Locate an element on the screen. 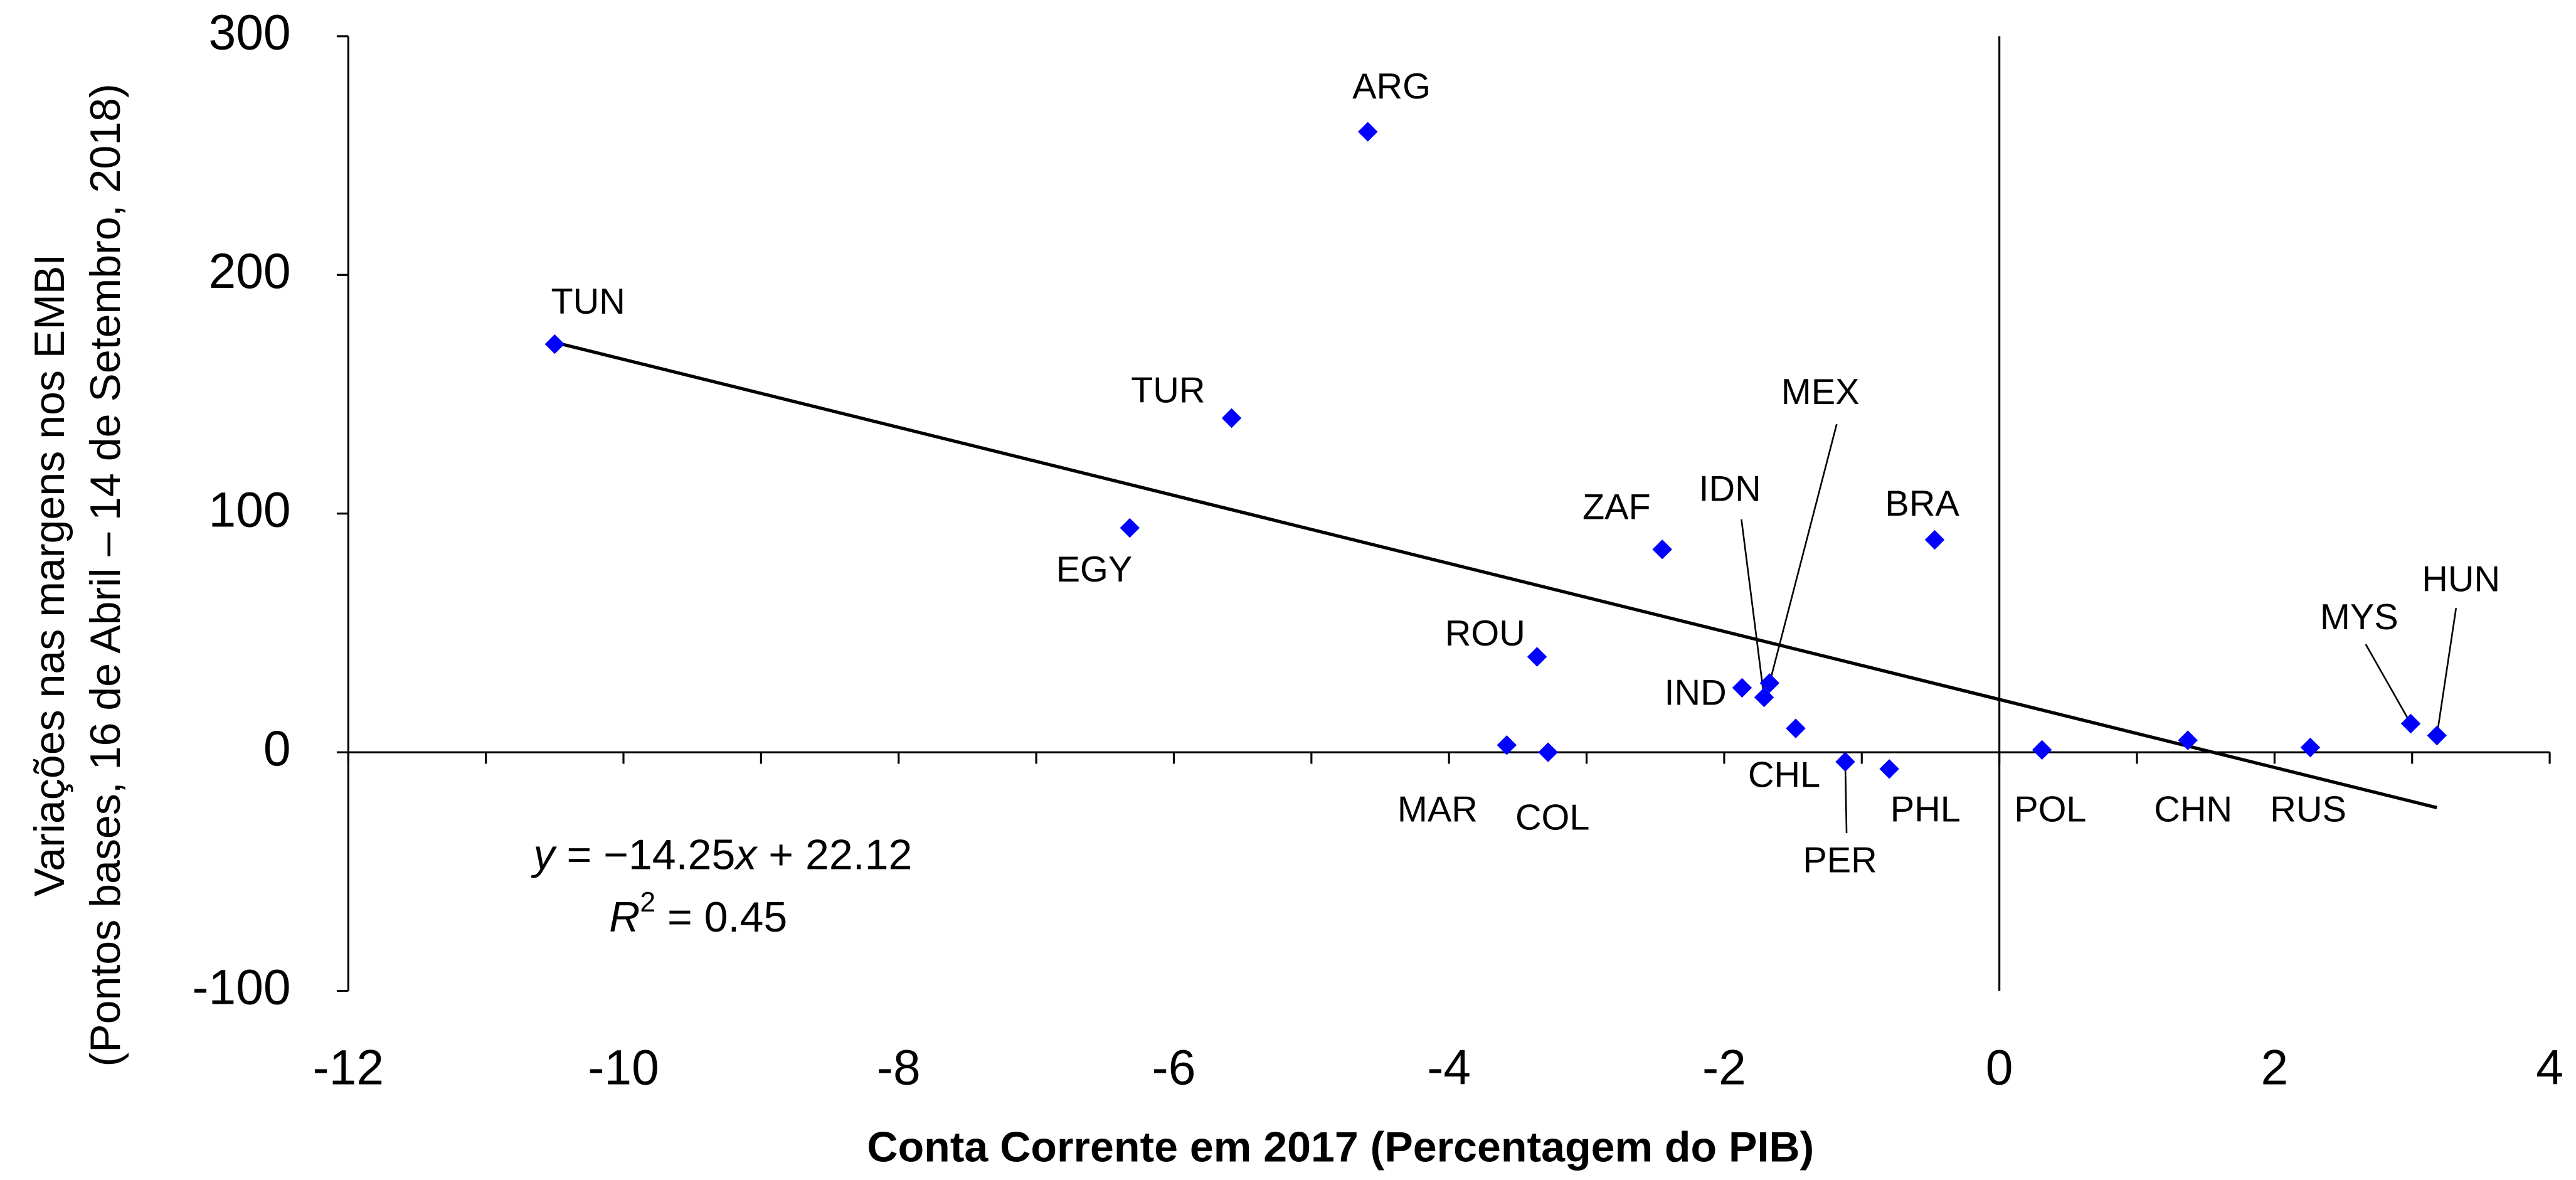  point-label: CHN is located at coordinates (2193, 809).